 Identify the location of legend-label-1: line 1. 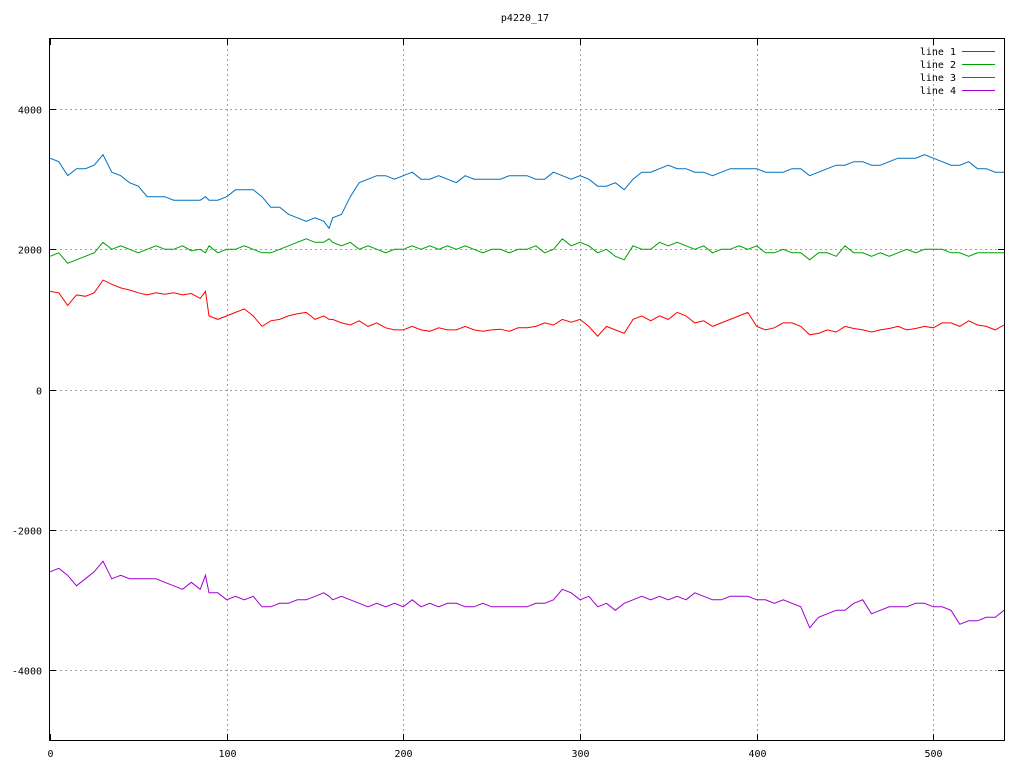
(938, 52).